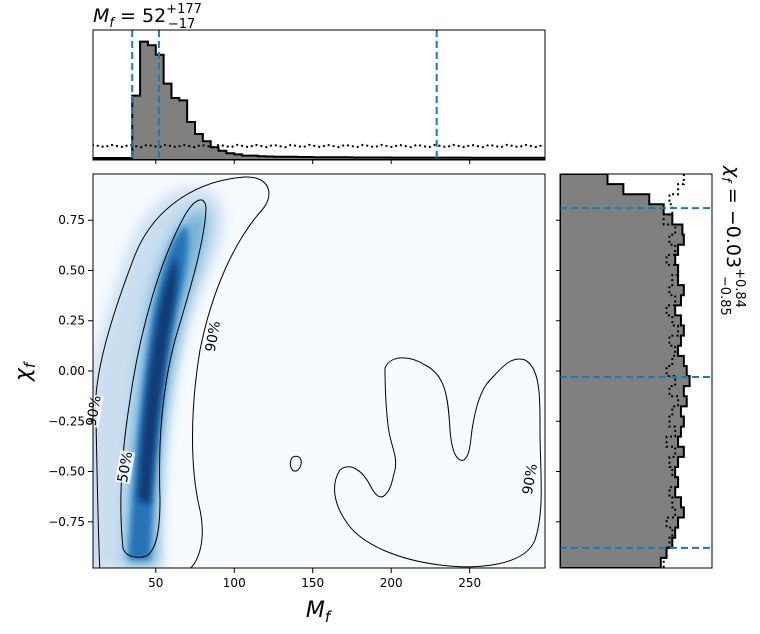  I want to click on marginal-top-ticks, so click(313, 162).